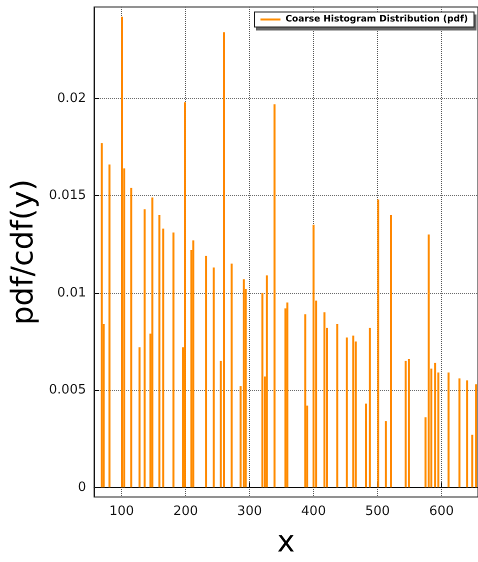  Describe the element at coordinates (23, 252) in the screenshot. I see `y-axis-title: pdf/cdf(y)` at that location.